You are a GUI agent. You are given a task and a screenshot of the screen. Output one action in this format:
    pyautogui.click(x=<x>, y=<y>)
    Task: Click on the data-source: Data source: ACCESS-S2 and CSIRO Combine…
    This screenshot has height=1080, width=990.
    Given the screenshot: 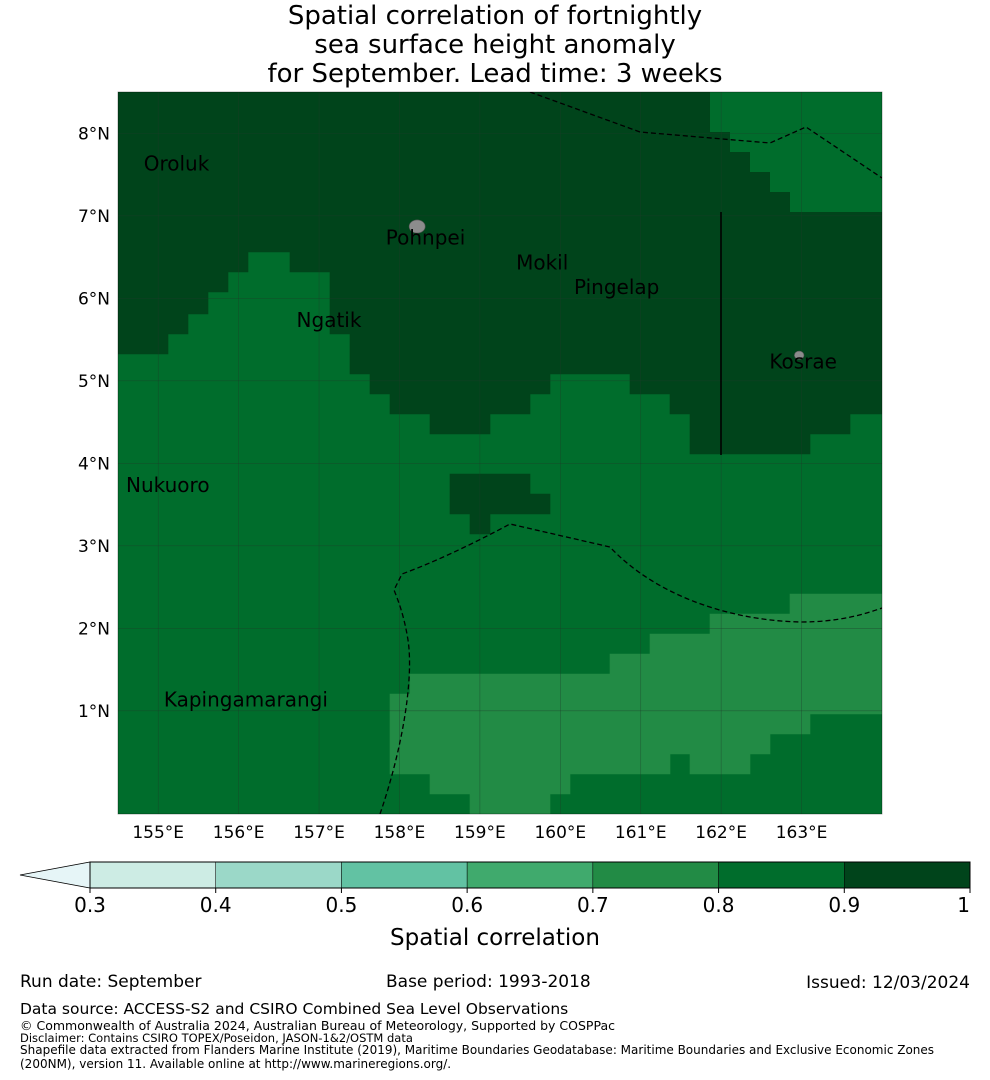 What is the action you would take?
    pyautogui.click(x=294, y=1009)
    